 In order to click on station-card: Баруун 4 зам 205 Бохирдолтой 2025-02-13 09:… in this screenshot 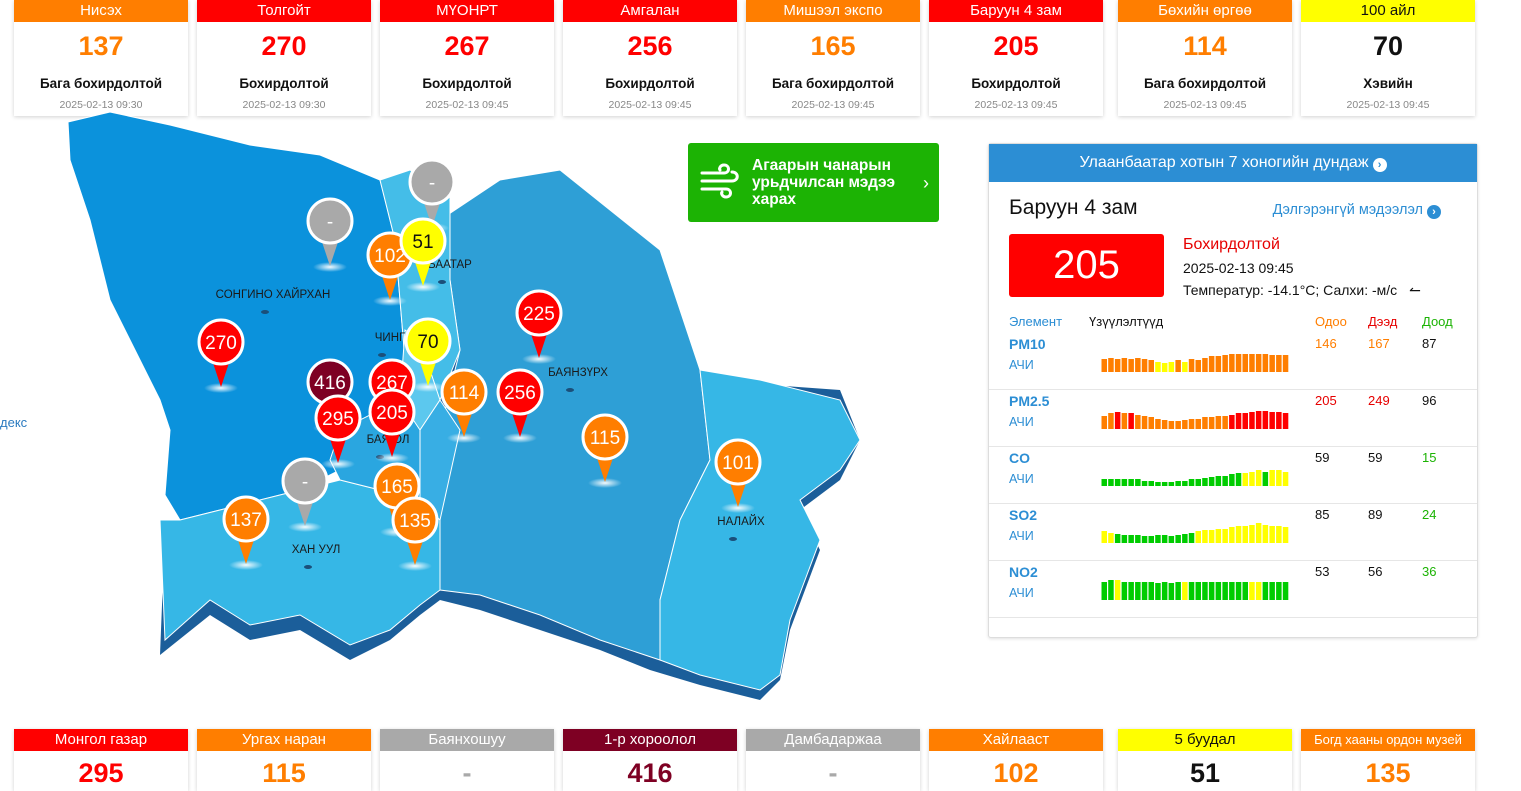, I will do `click(1016, 58)`.